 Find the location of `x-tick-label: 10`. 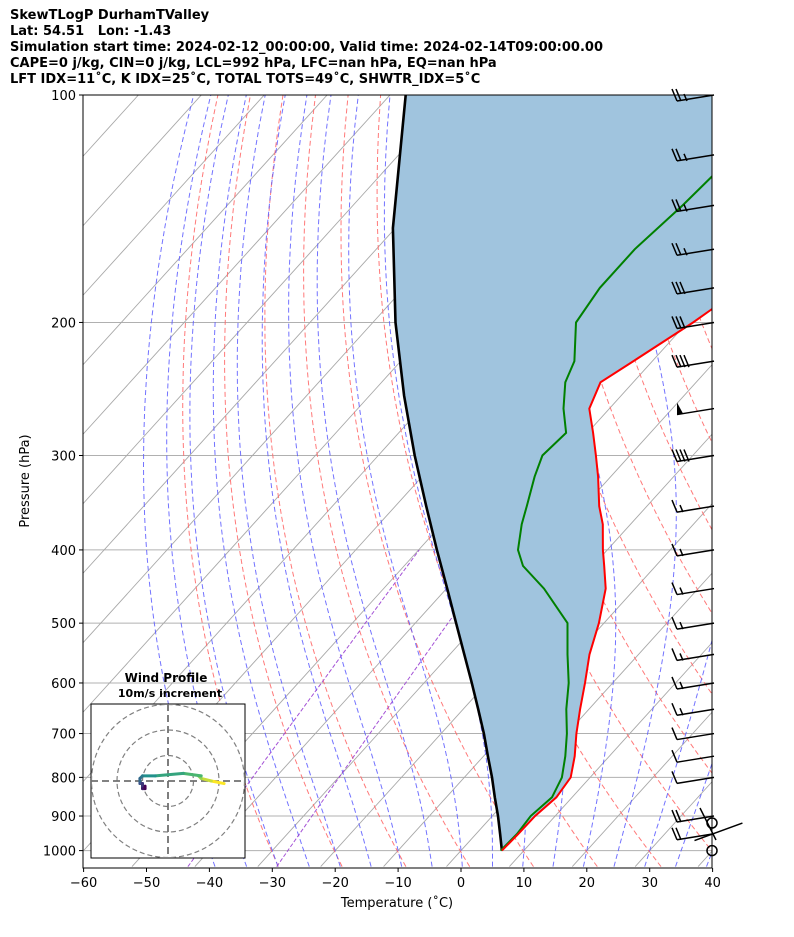

x-tick-label: 10 is located at coordinates (524, 883).